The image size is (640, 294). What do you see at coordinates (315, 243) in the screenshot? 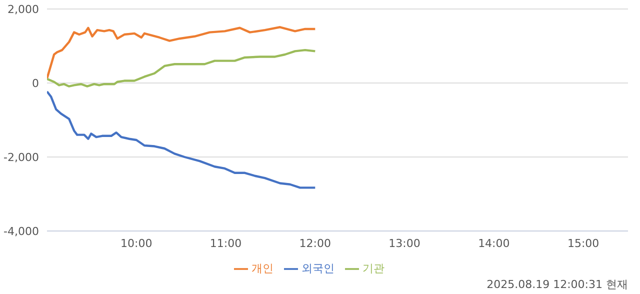
I see `x-tick-label: 12:00` at bounding box center [315, 243].